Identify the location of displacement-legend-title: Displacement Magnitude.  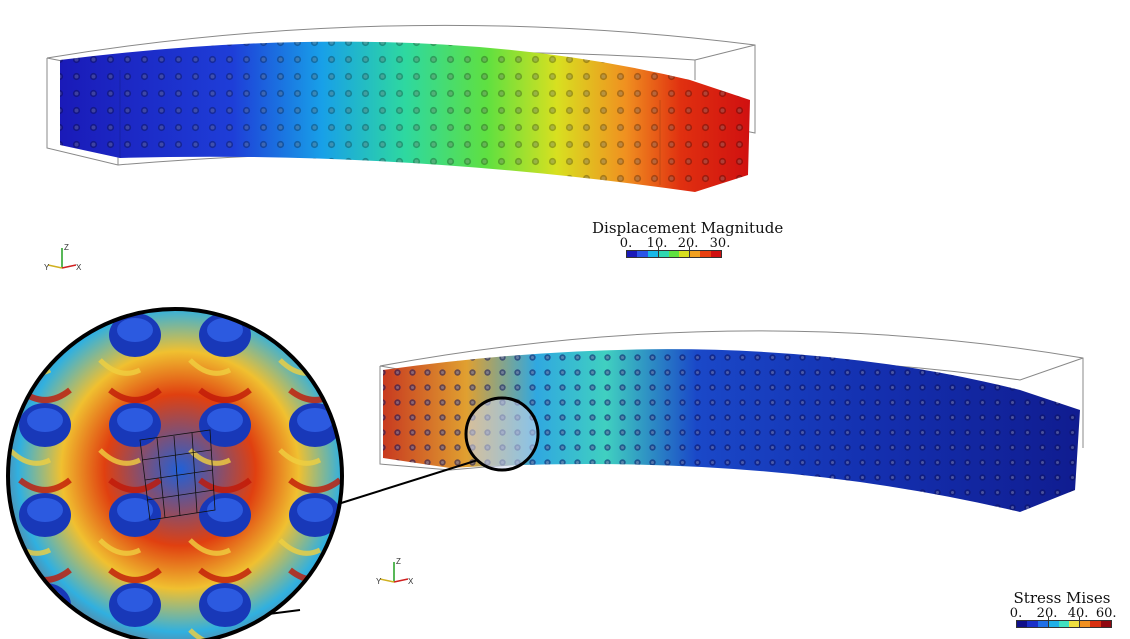
(688, 228).